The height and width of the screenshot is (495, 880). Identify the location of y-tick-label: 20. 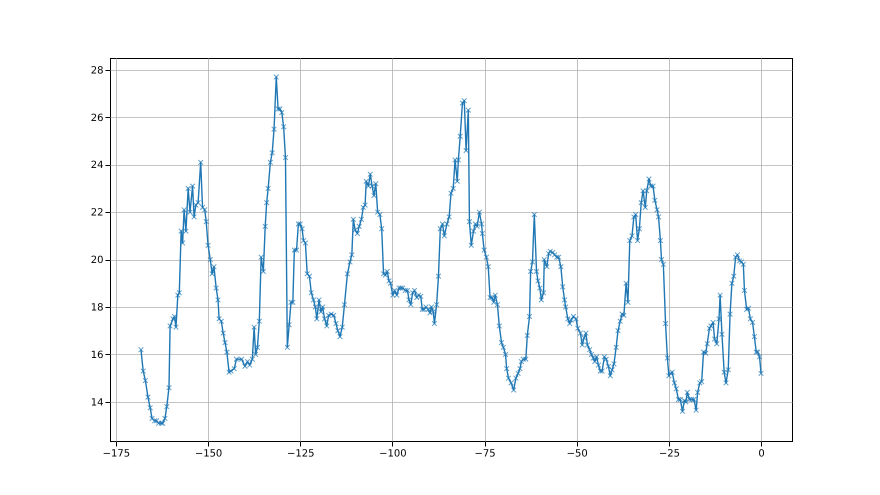
(97, 260).